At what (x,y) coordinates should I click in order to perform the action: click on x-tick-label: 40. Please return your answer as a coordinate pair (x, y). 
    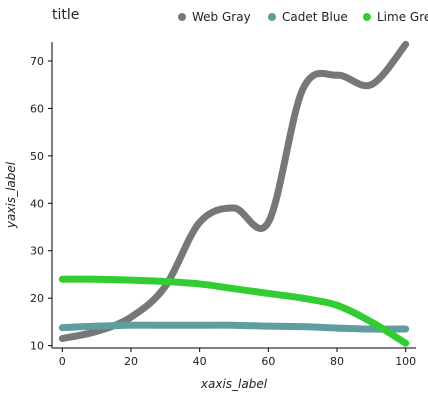
    Looking at the image, I should click on (200, 361).